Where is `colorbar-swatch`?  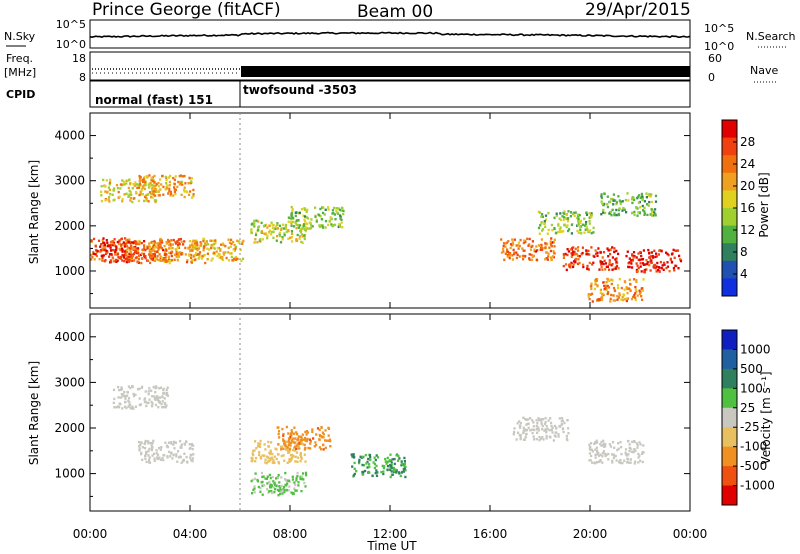 colorbar-swatch is located at coordinates (729, 359).